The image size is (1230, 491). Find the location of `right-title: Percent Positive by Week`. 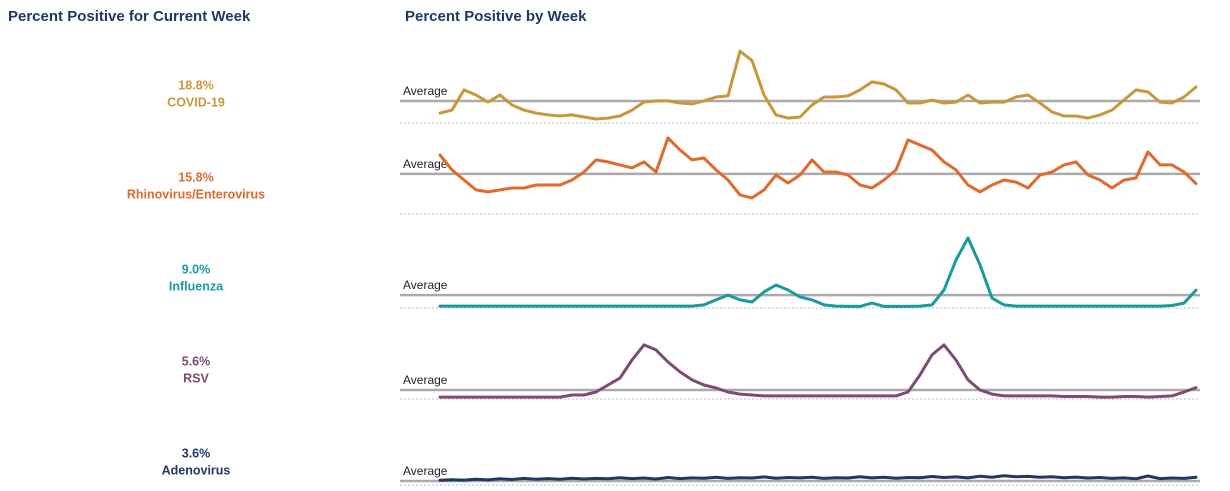

right-title: Percent Positive by Week is located at coordinates (496, 16).